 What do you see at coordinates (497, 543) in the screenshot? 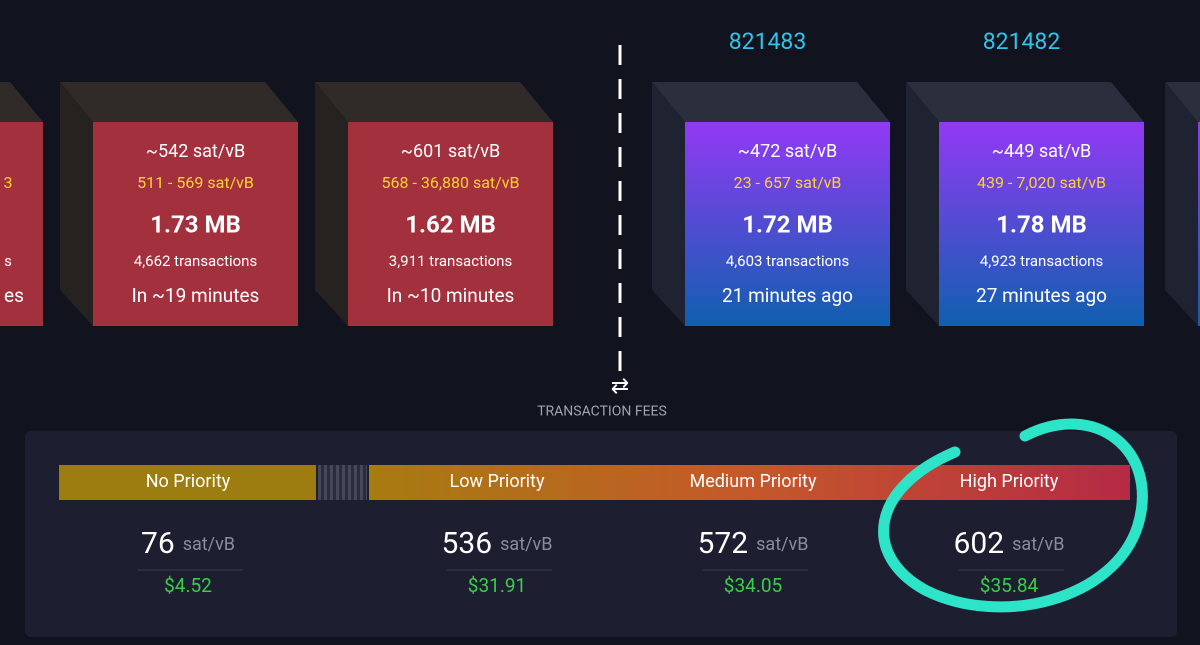
I see `fee-rate: 536 sat/vB` at bounding box center [497, 543].